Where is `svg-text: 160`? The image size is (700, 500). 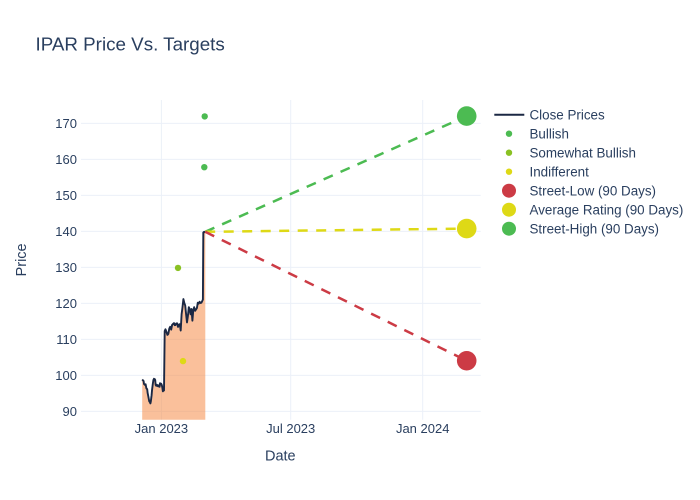
svg-text: 160 is located at coordinates (66, 159).